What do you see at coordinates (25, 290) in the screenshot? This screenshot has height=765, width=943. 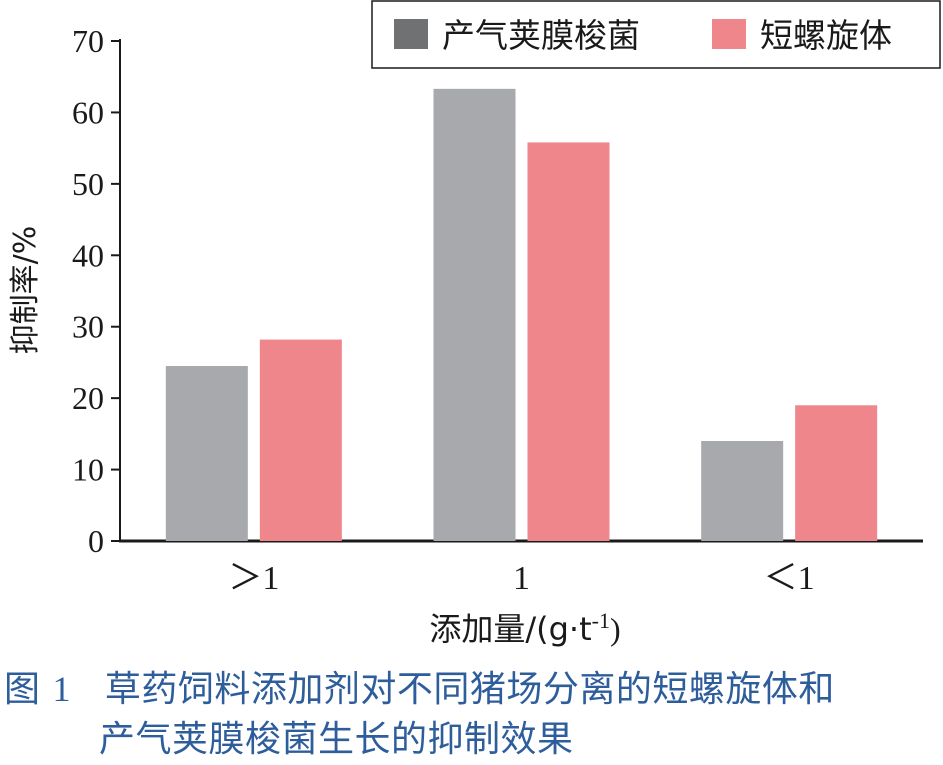 I see `y-axis-label: 抑制率/%` at bounding box center [25, 290].